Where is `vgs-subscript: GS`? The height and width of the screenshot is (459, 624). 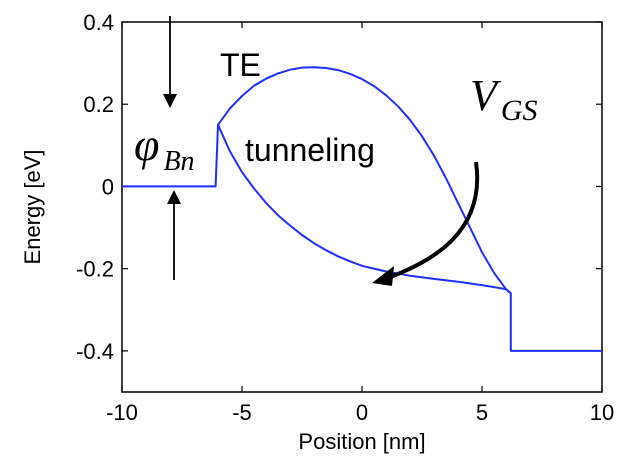
vgs-subscript: GS is located at coordinates (519, 110).